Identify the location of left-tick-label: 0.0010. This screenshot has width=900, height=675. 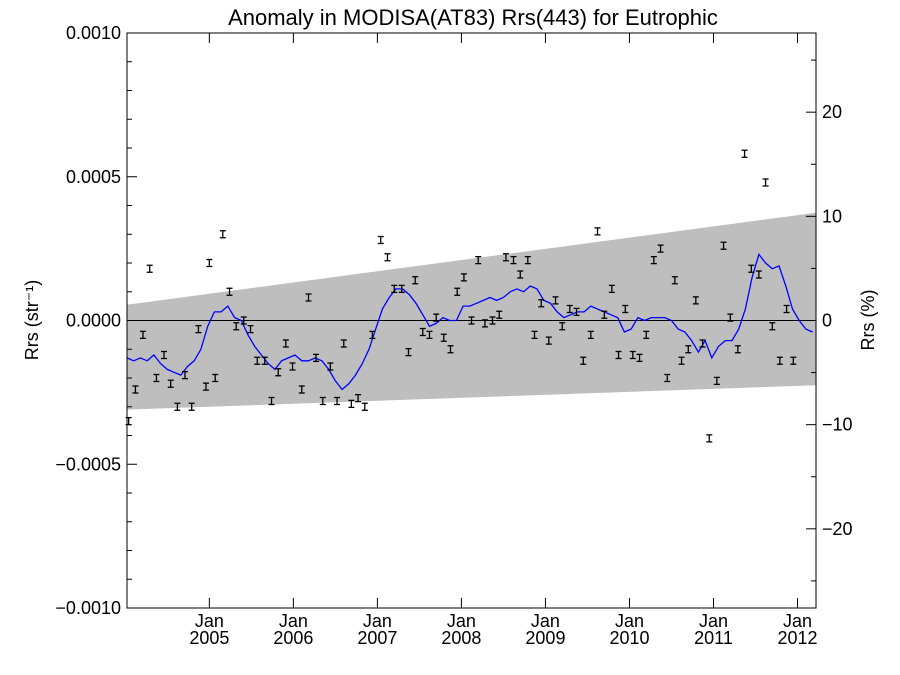
(93, 33).